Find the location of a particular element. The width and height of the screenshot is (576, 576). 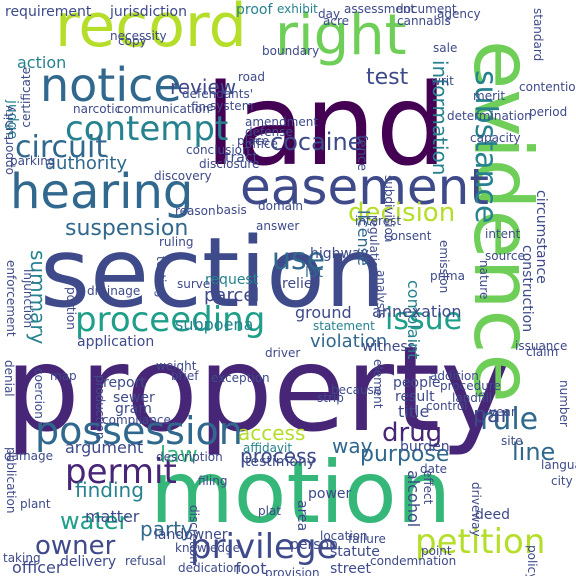

cloud-word-ruling: ruling is located at coordinates (176, 242).